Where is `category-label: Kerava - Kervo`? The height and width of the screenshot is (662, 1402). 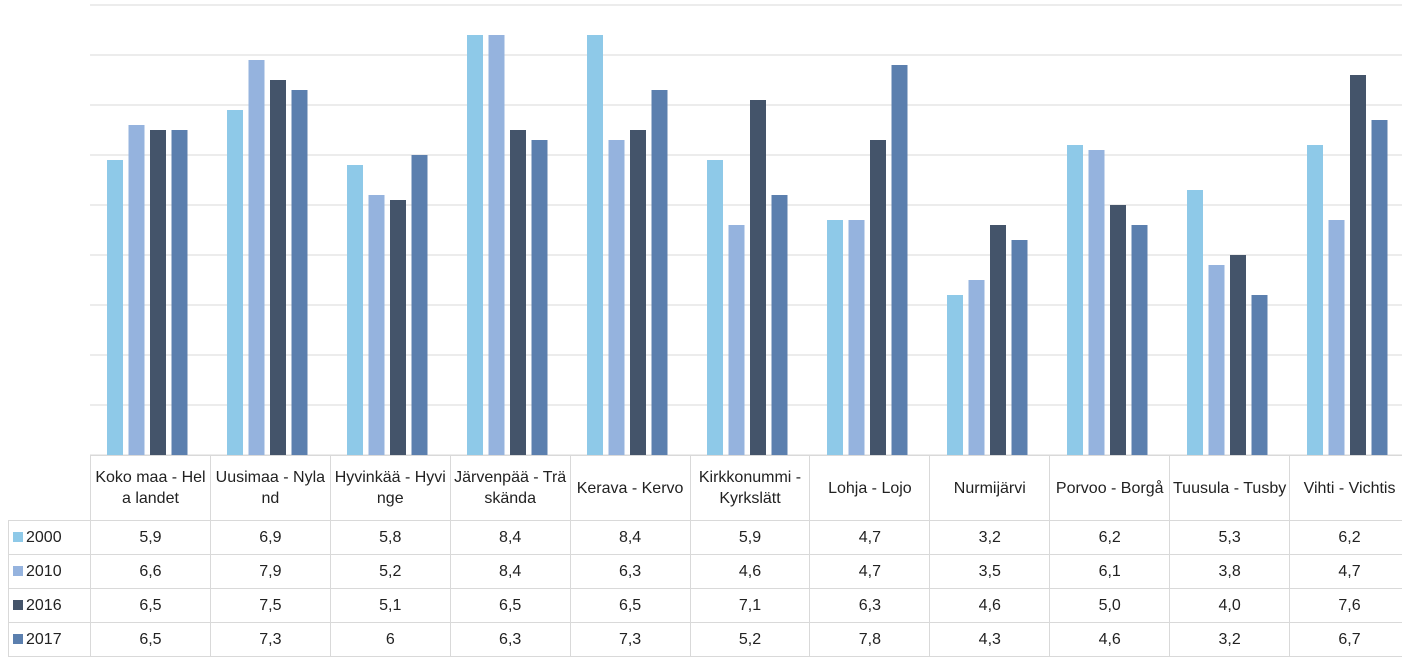 category-label: Kerava - Kervo is located at coordinates (630, 488).